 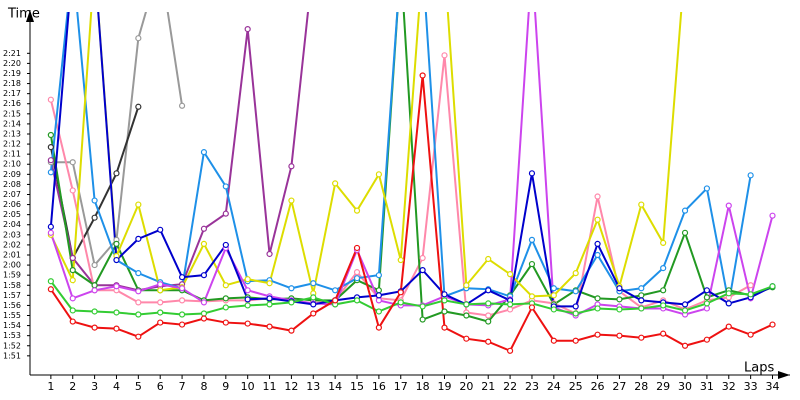 I want to click on x-tick-label: 33, so click(x=751, y=386).